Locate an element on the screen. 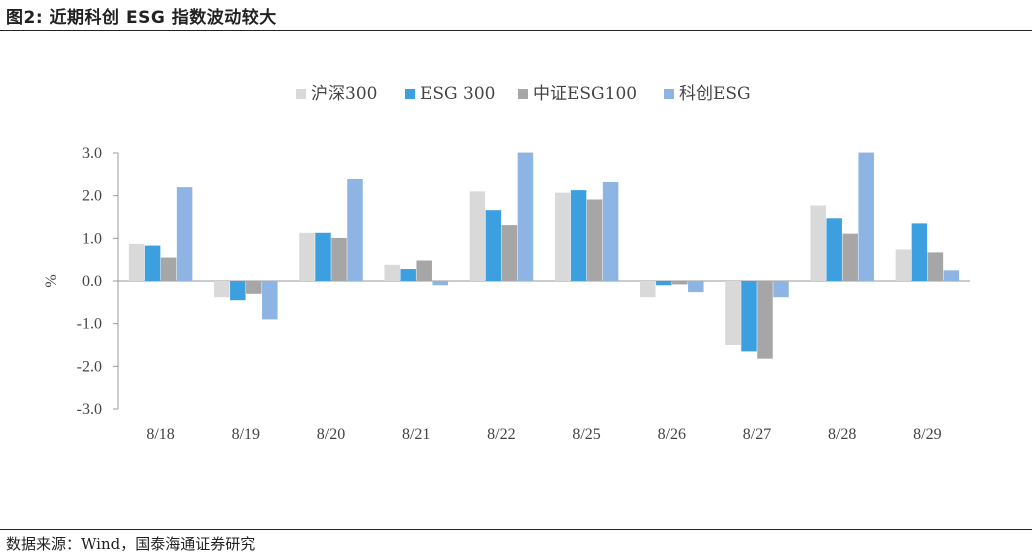 The image size is (1032, 555). x-tick-label: 8/20 is located at coordinates (331, 434).